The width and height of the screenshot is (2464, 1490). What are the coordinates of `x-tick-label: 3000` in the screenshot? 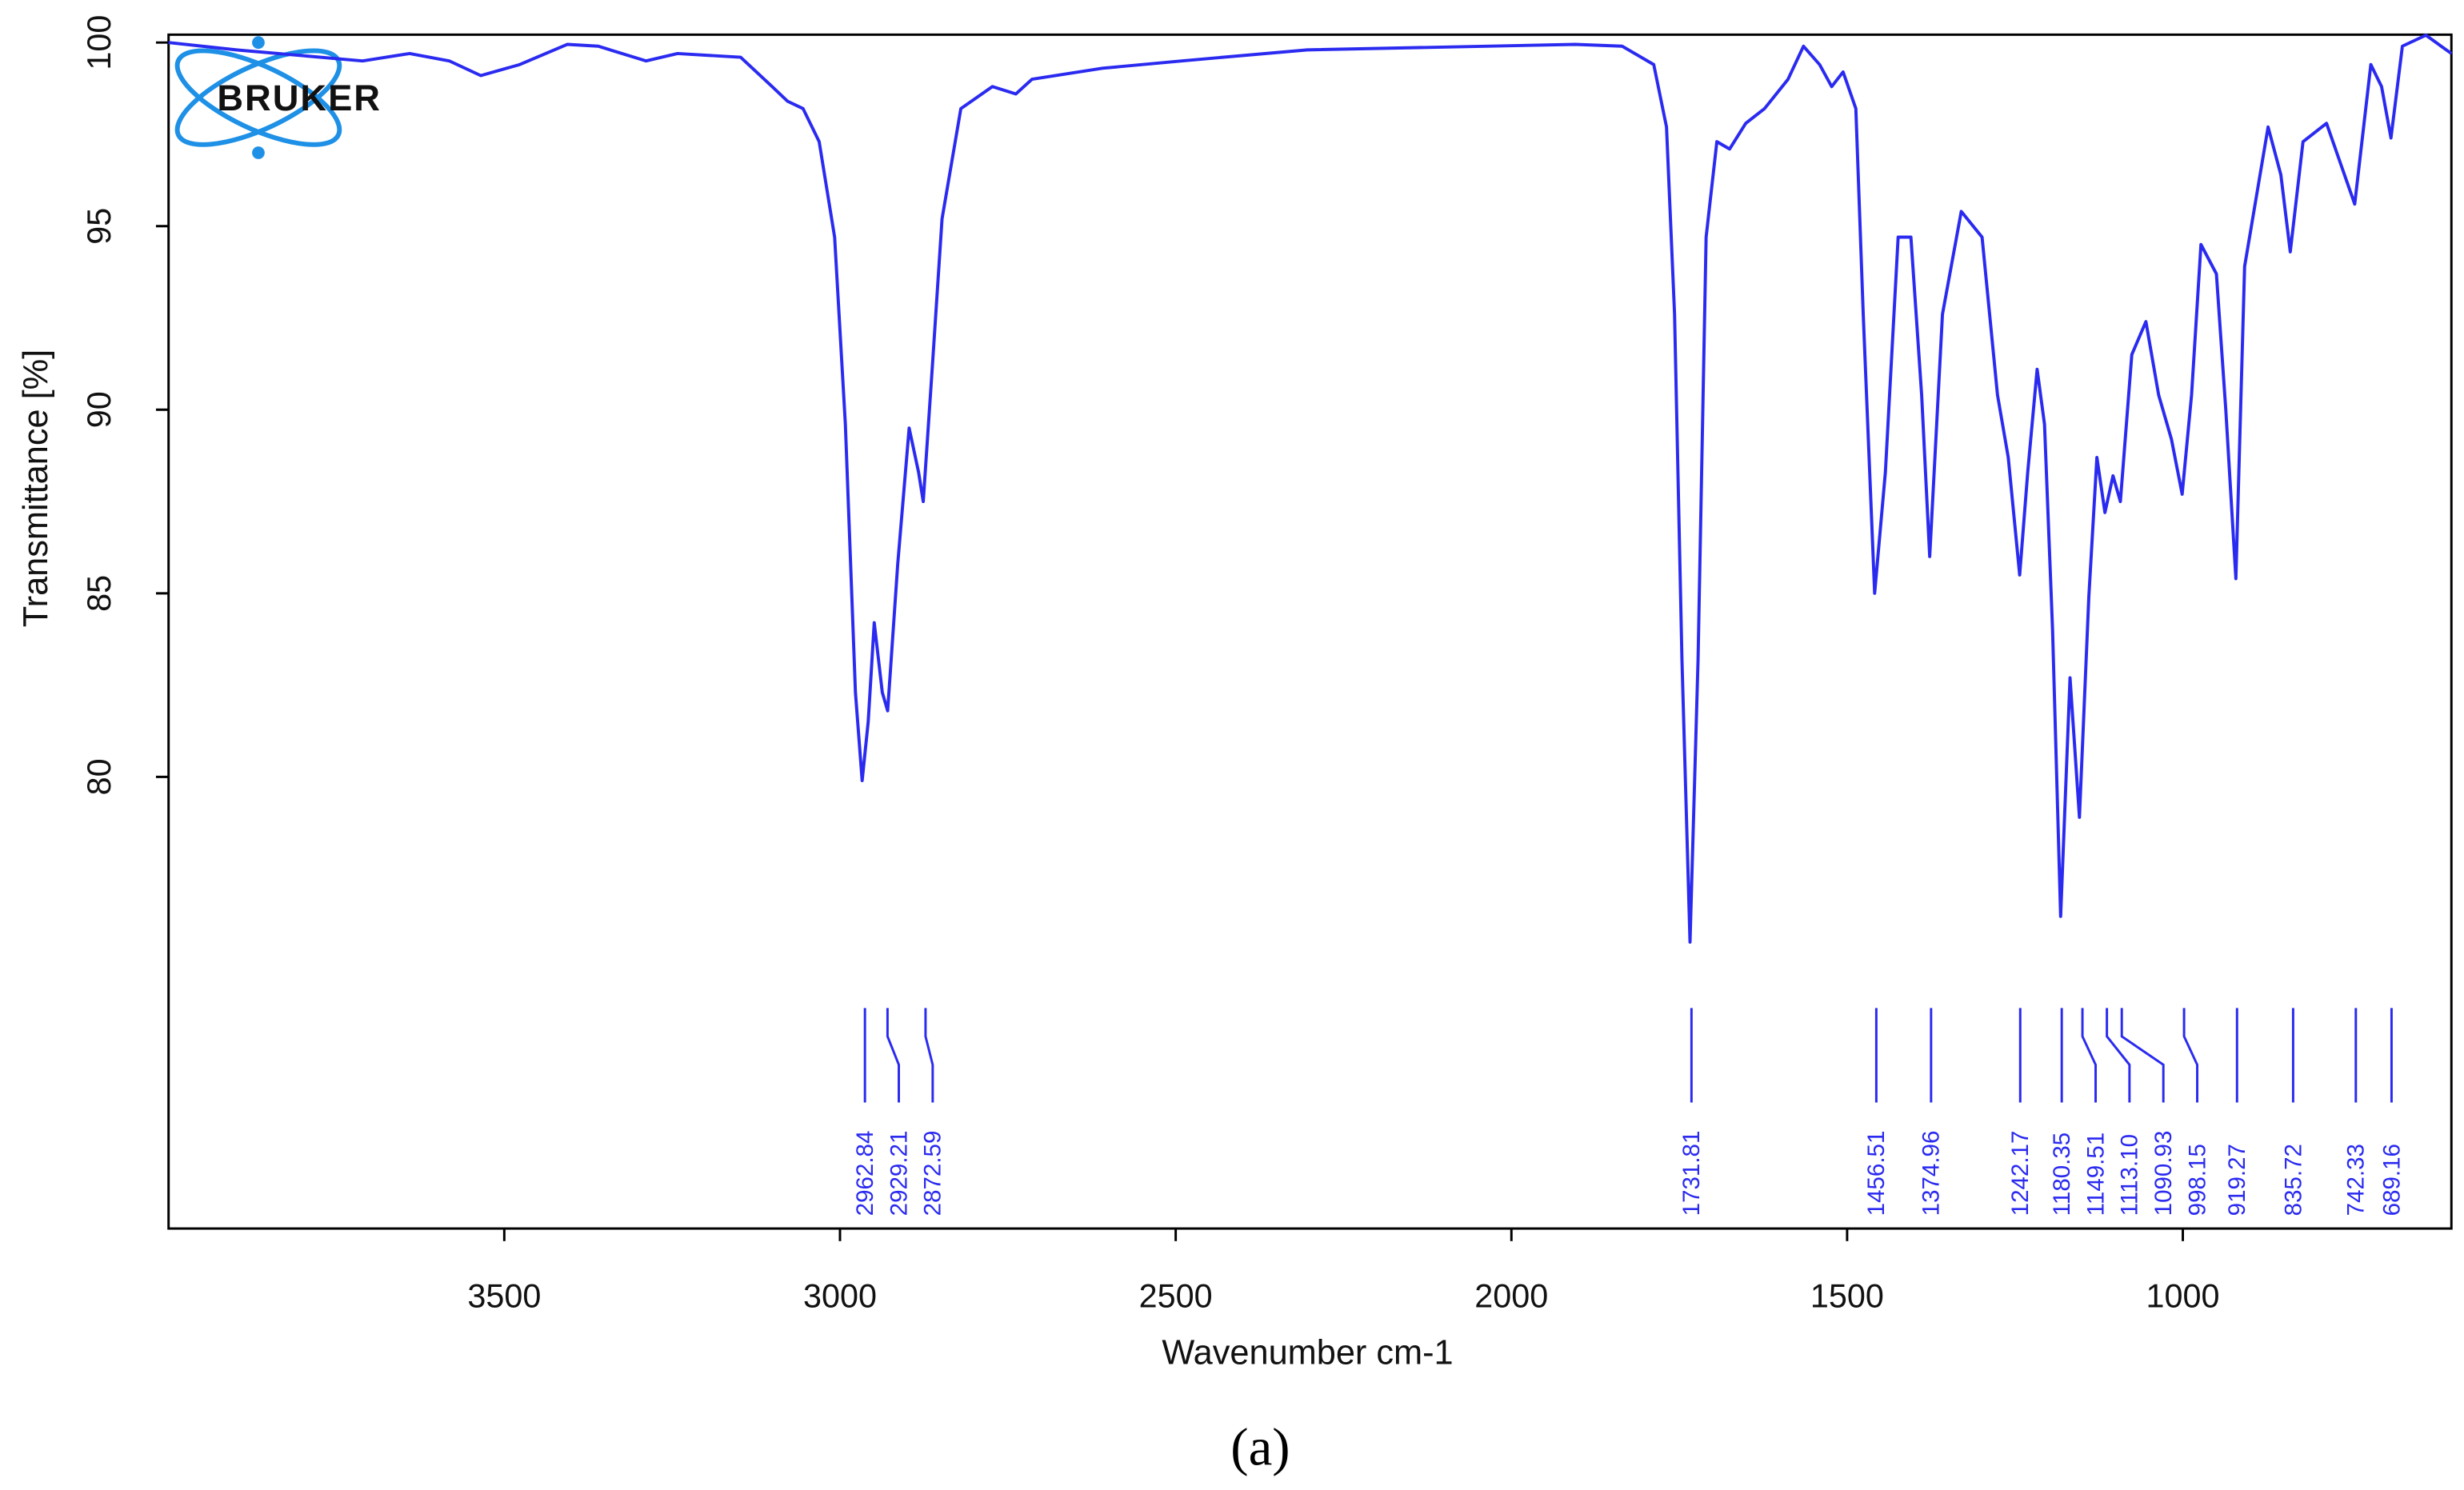 It's located at (840, 1296).